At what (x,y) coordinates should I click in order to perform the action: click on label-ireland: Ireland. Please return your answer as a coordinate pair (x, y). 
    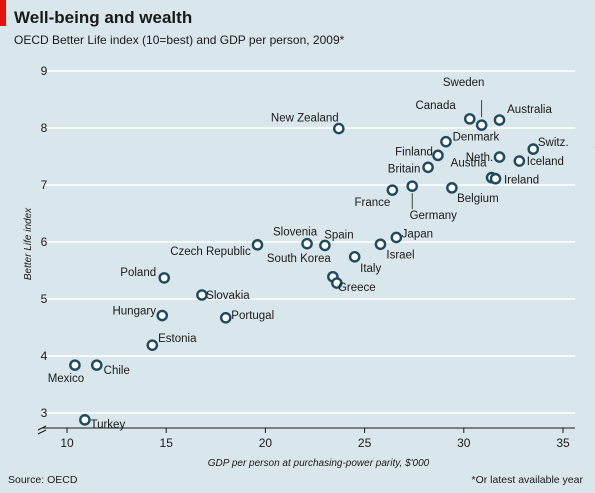
    Looking at the image, I should click on (521, 181).